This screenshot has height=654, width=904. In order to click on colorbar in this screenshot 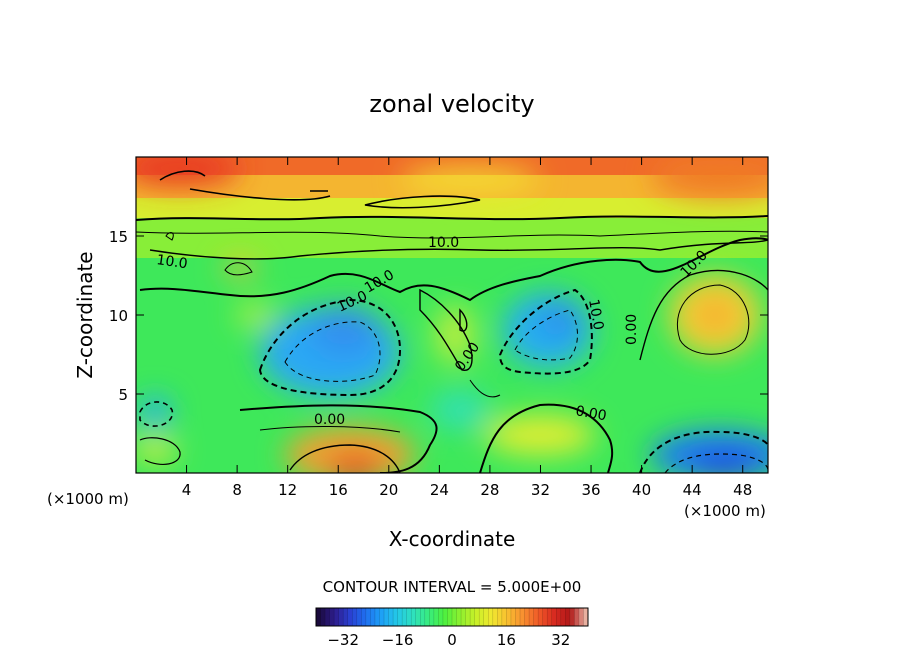, I will do `click(452, 617)`.